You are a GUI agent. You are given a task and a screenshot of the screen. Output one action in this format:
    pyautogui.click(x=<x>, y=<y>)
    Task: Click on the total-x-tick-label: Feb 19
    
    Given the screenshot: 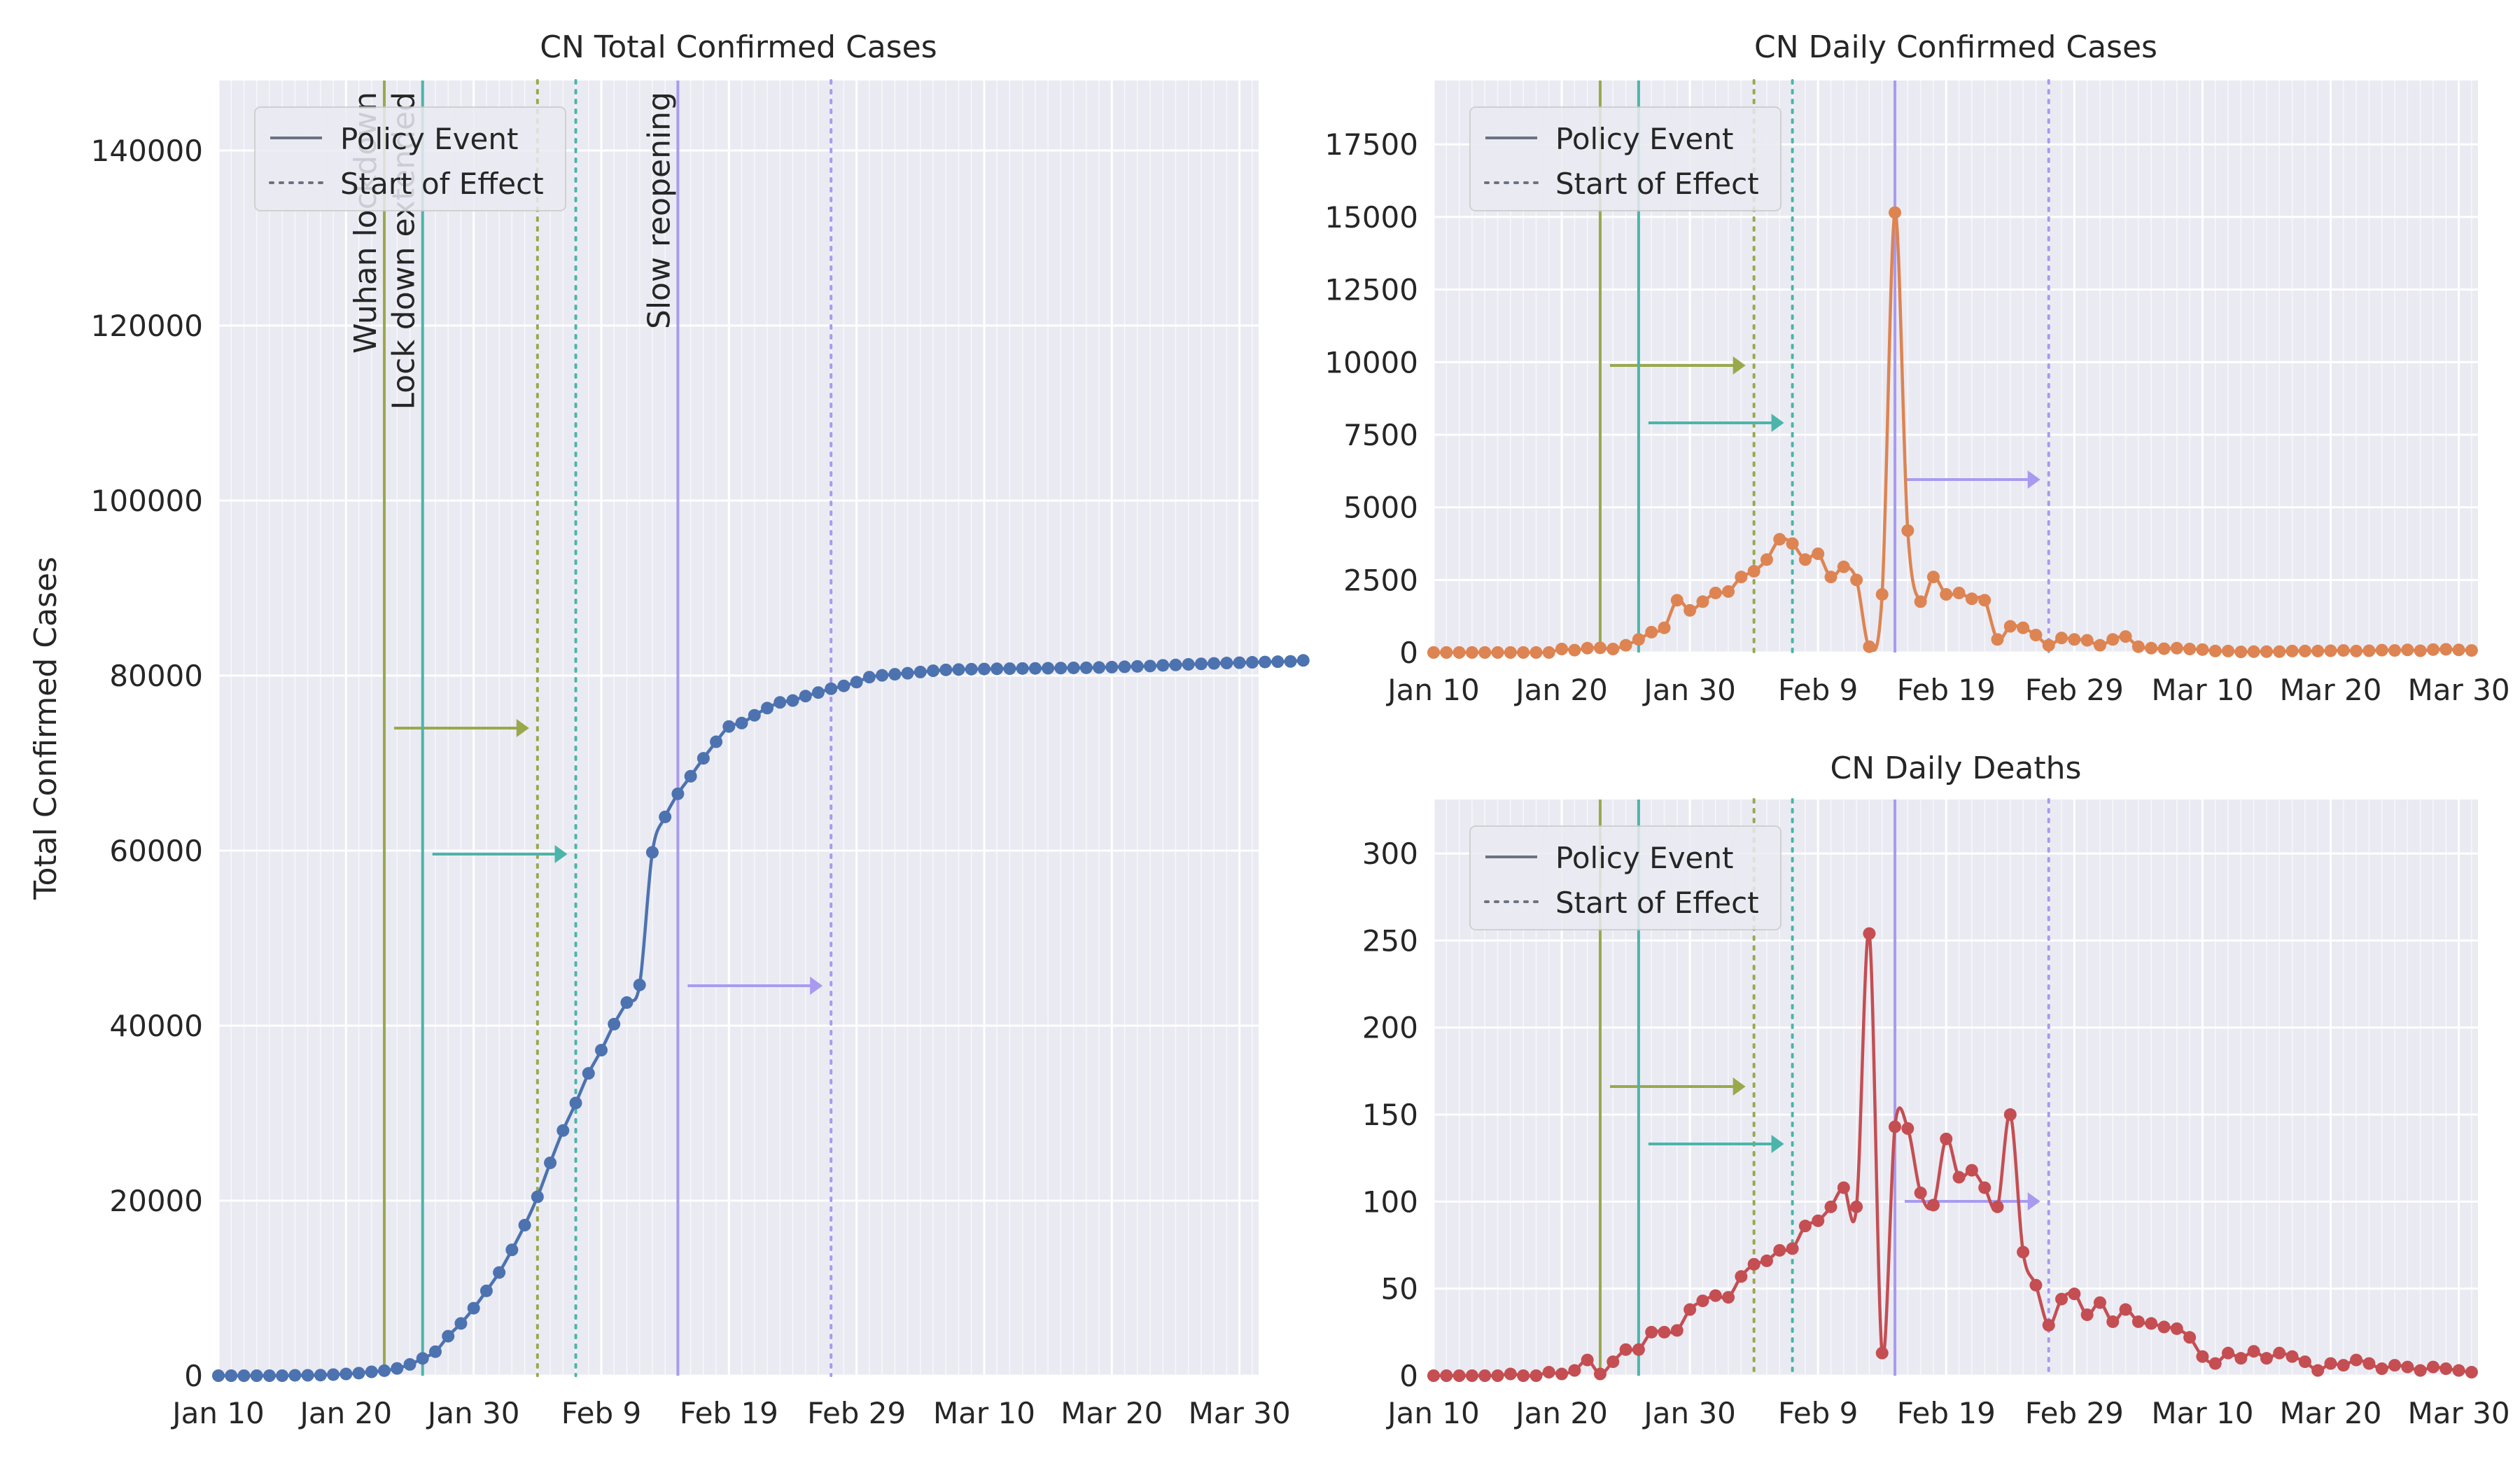 What is the action you would take?
    pyautogui.click(x=729, y=1413)
    